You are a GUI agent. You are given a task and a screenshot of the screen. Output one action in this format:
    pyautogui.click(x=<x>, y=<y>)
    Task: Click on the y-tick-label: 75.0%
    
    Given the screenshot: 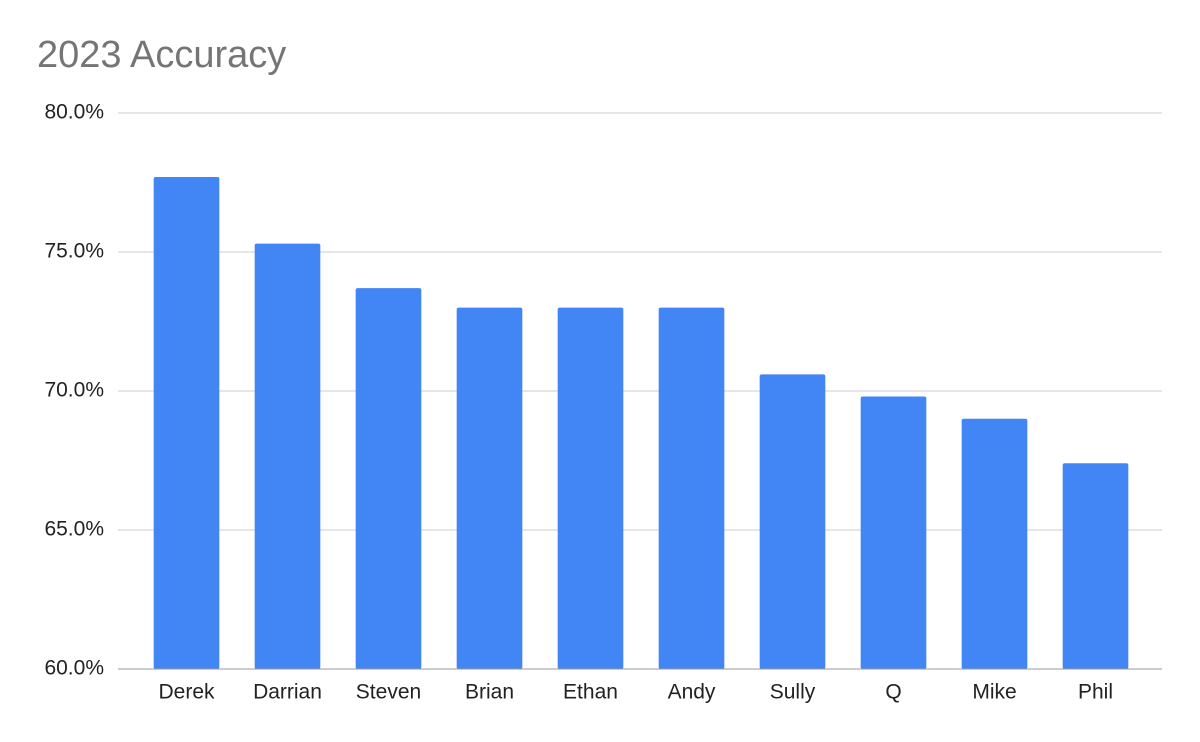 What is the action you would take?
    pyautogui.click(x=74, y=251)
    